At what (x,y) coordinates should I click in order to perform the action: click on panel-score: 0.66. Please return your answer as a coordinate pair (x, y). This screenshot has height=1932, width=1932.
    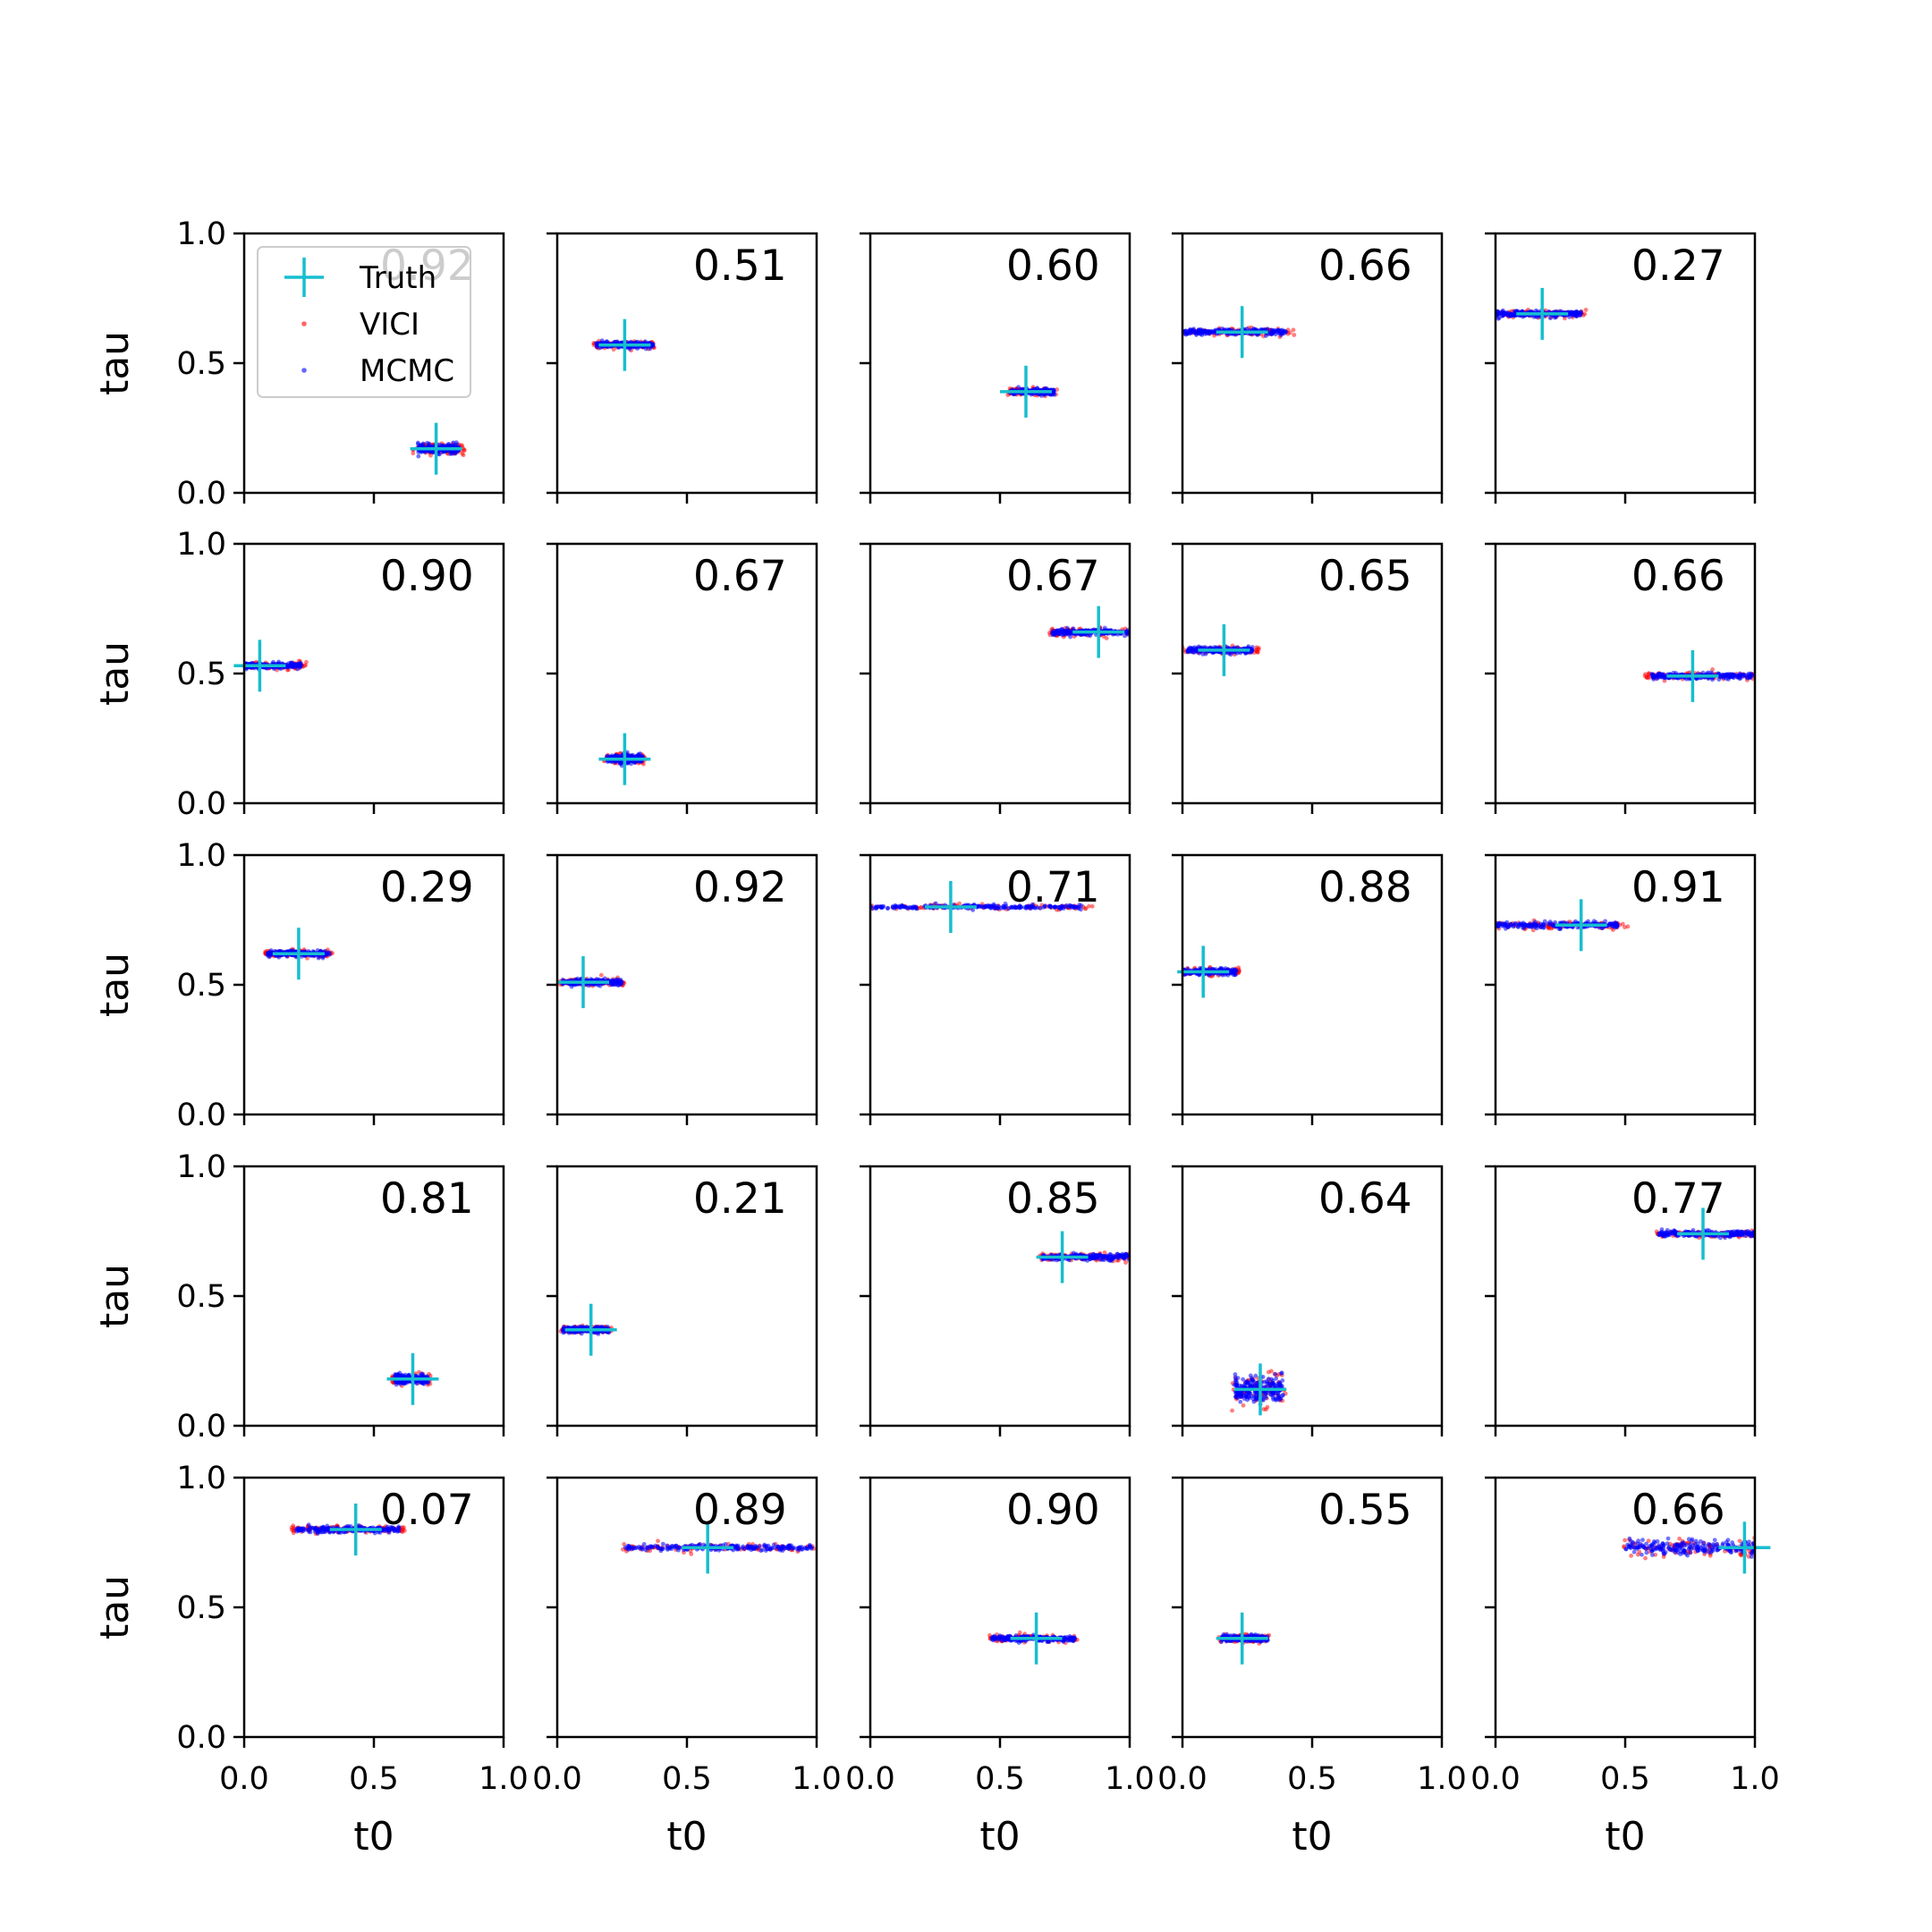
    Looking at the image, I should click on (1365, 266).